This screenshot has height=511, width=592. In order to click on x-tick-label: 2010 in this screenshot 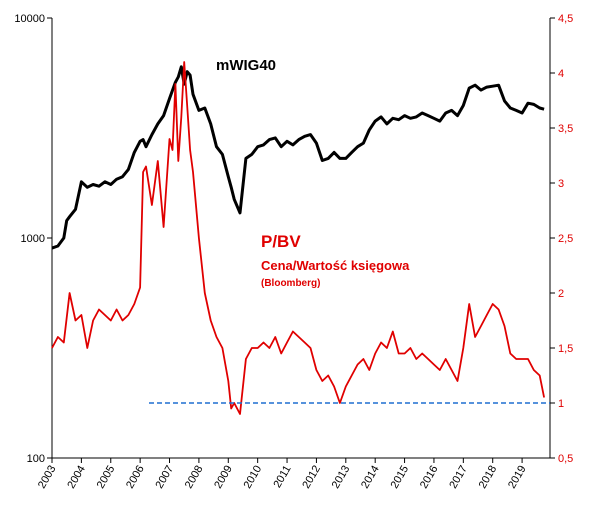, I will do `click(253, 477)`.